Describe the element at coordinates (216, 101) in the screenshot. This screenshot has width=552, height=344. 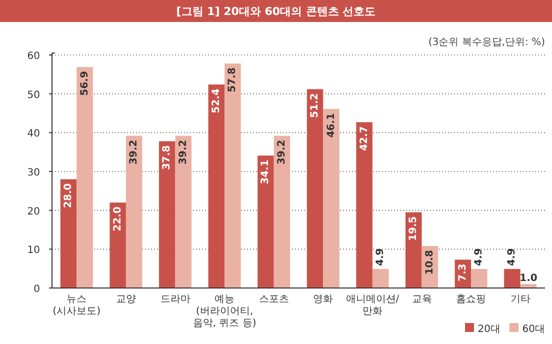
I see `data-label: 52.4` at that location.